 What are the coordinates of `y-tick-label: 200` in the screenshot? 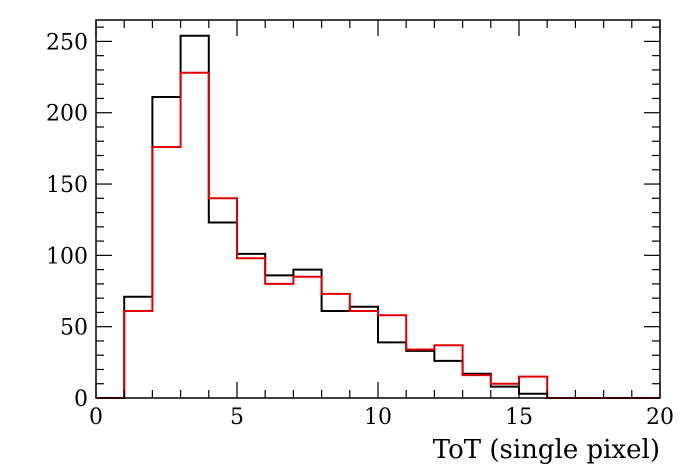 It's located at (67, 114).